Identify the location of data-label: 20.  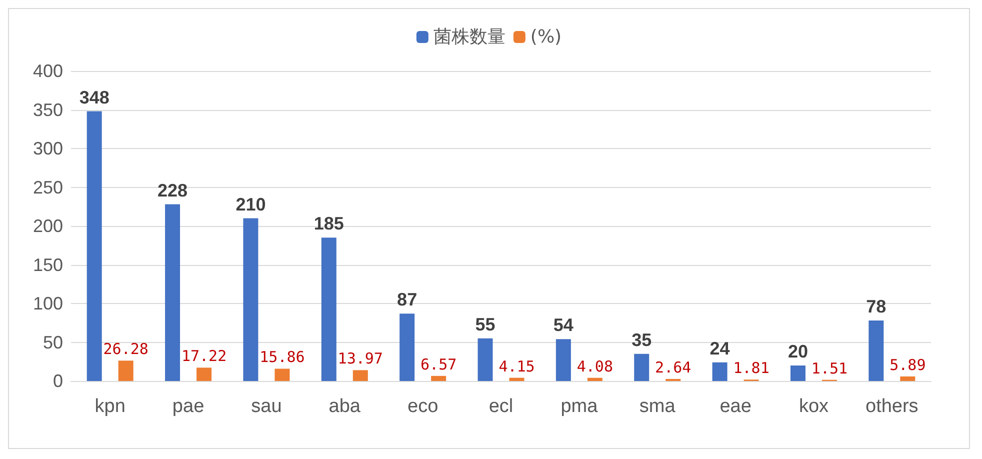
(798, 352).